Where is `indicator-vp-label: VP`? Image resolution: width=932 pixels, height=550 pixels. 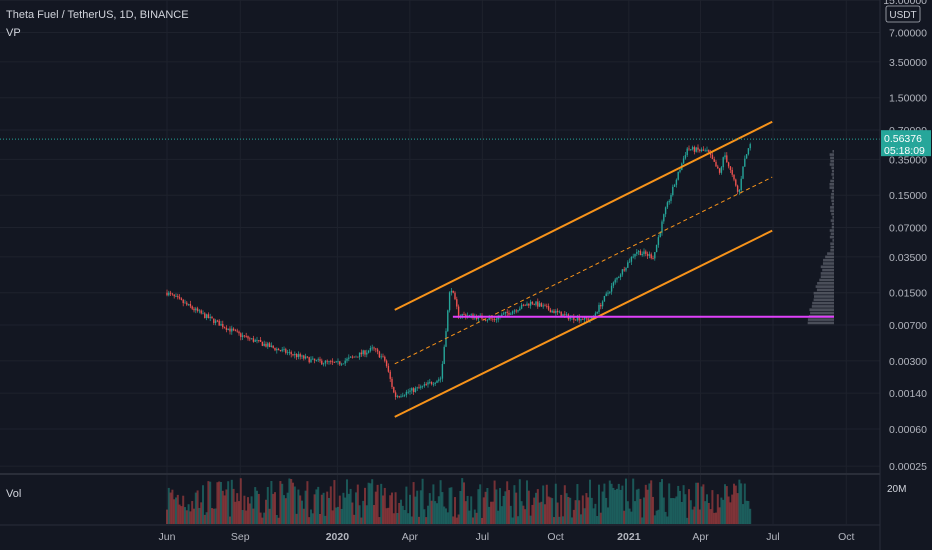
indicator-vp-label: VP is located at coordinates (13, 33).